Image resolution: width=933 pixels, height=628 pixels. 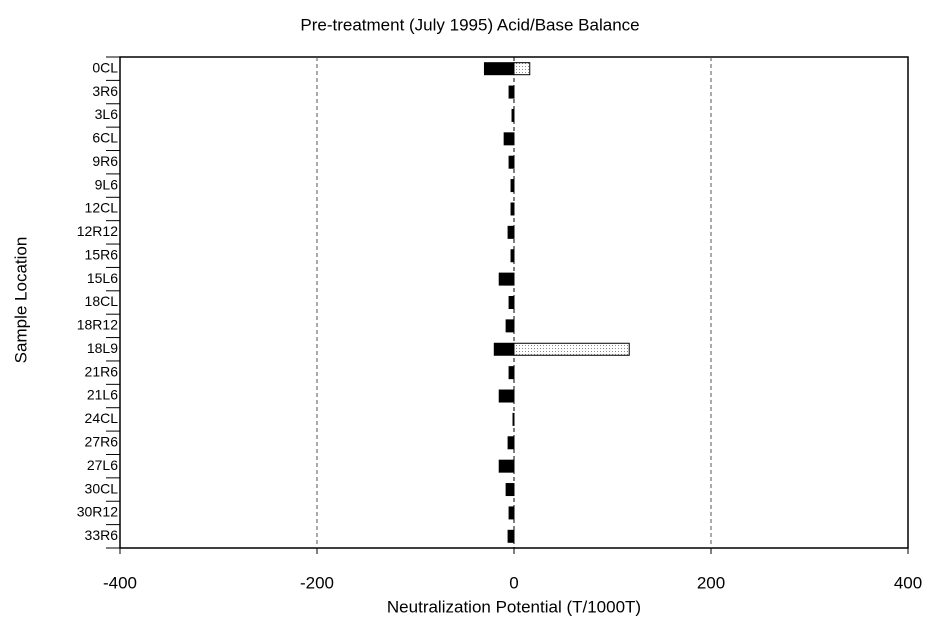 I want to click on y-tick-label: 12CL, so click(x=102, y=208).